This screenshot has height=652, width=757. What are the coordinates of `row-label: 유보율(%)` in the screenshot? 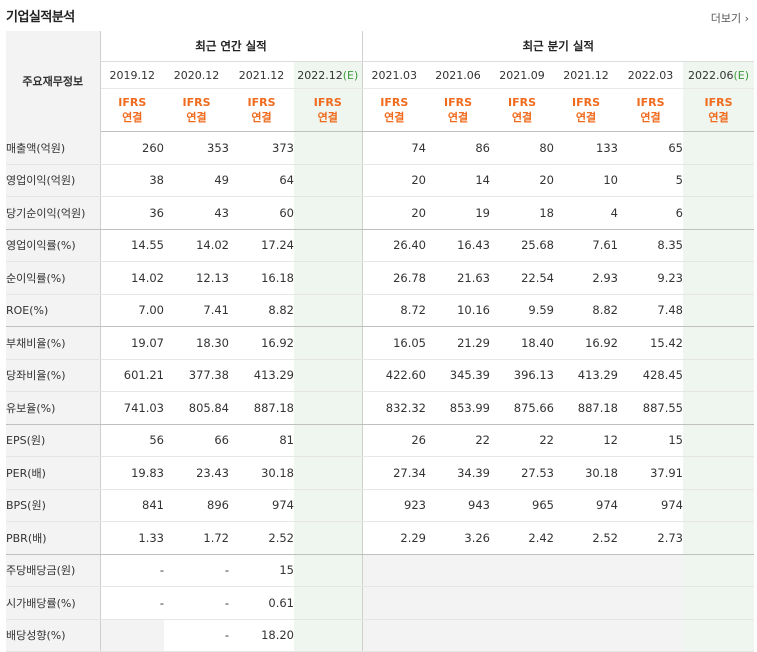 It's located at (53, 408).